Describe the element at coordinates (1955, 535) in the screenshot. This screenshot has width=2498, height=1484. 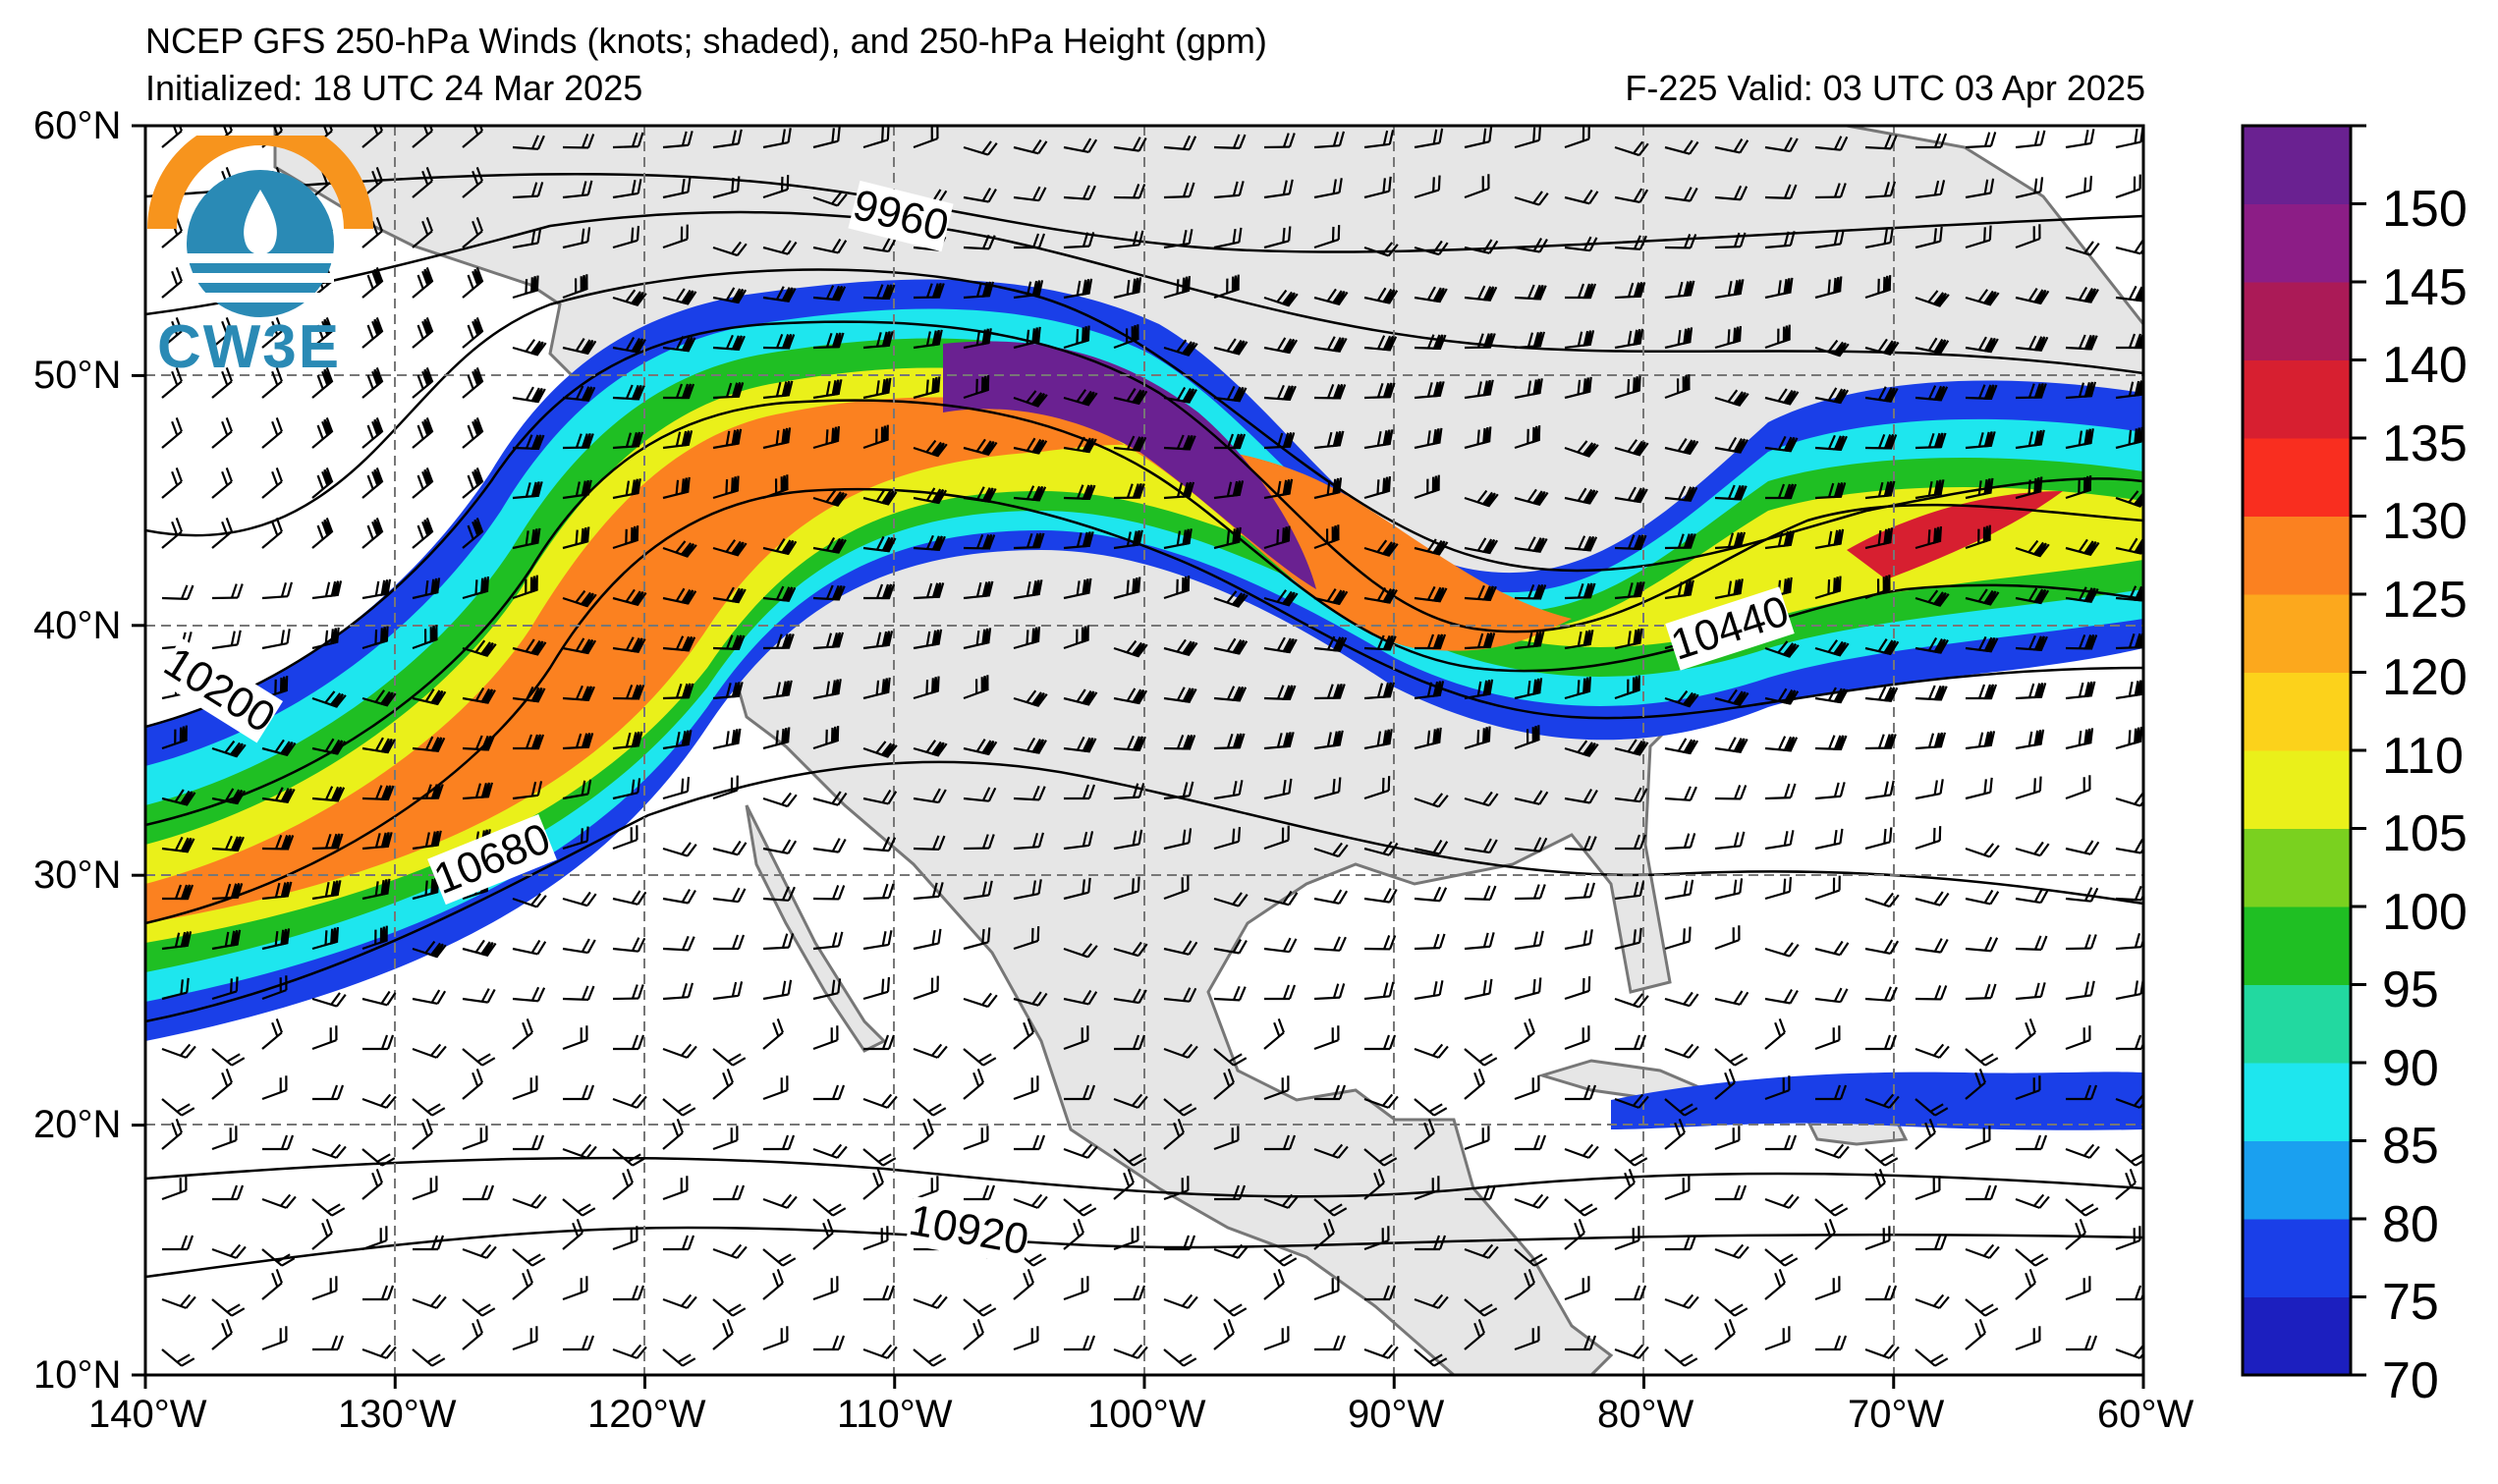
I see `jet-east-core` at that location.